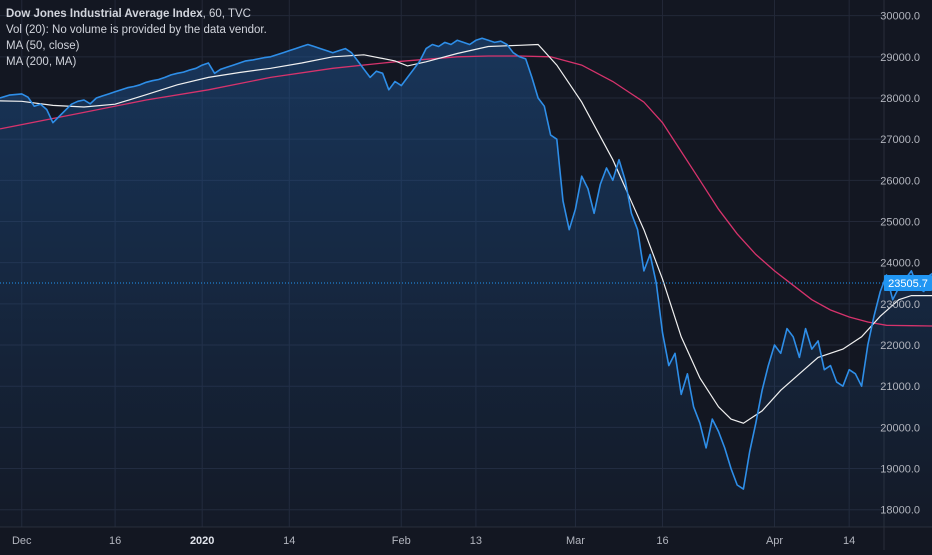 Image resolution: width=932 pixels, height=555 pixels. I want to click on interval-source: , 60, TVC, so click(226, 14).